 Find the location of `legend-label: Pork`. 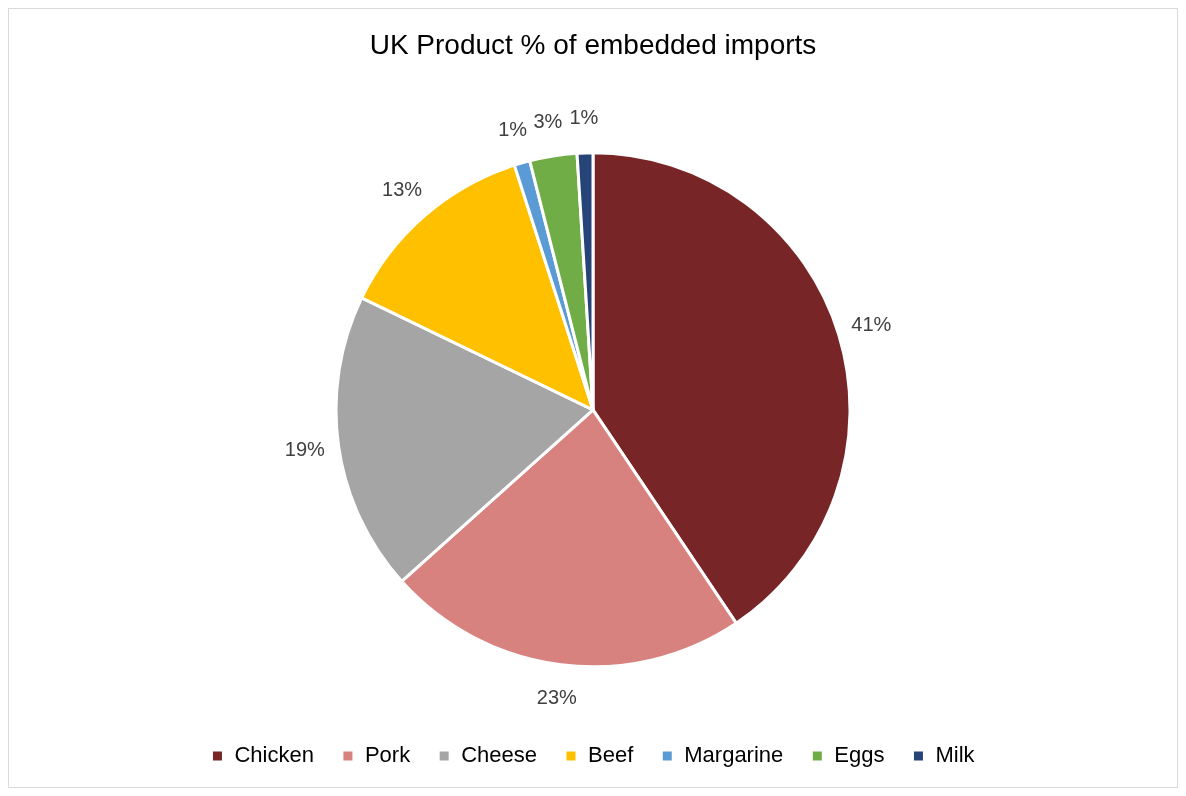

legend-label: Pork is located at coordinates (388, 755).